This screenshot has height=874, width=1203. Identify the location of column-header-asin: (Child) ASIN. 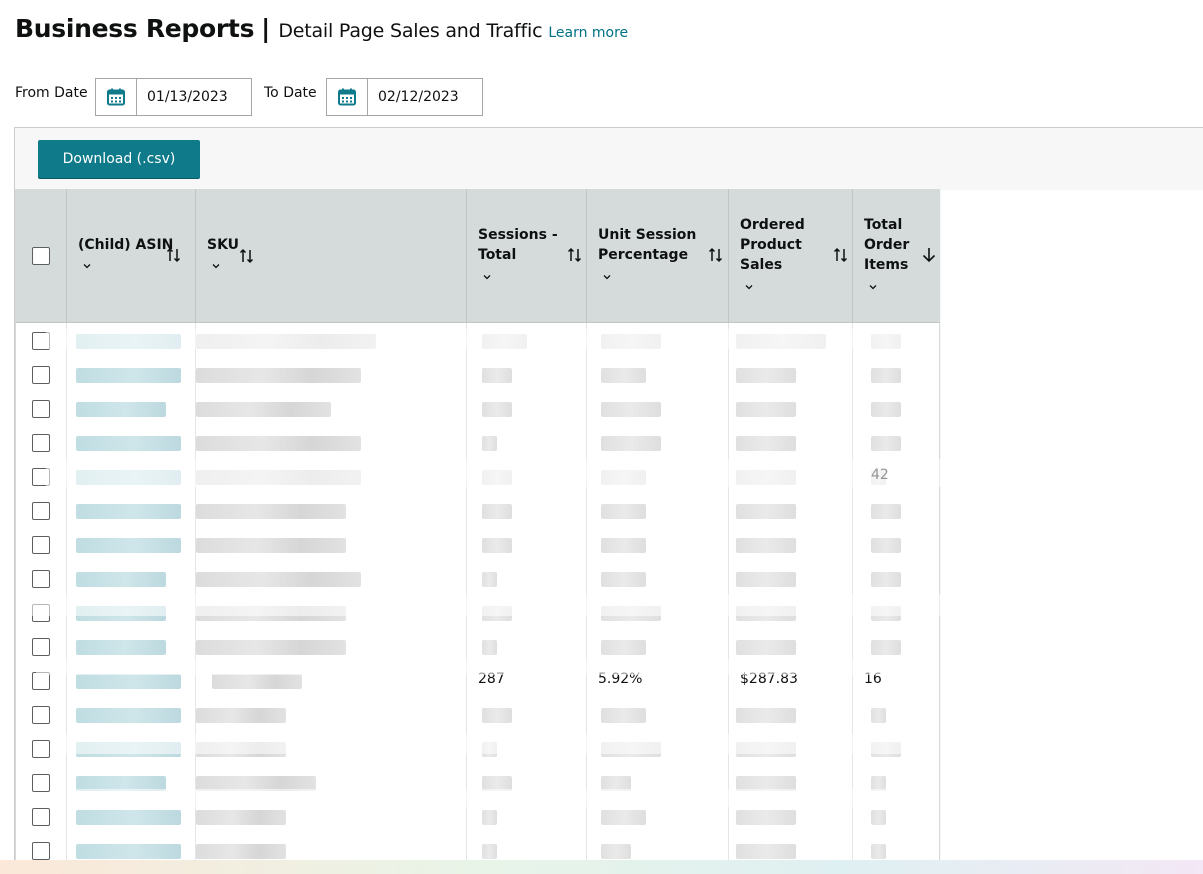
(131, 256).